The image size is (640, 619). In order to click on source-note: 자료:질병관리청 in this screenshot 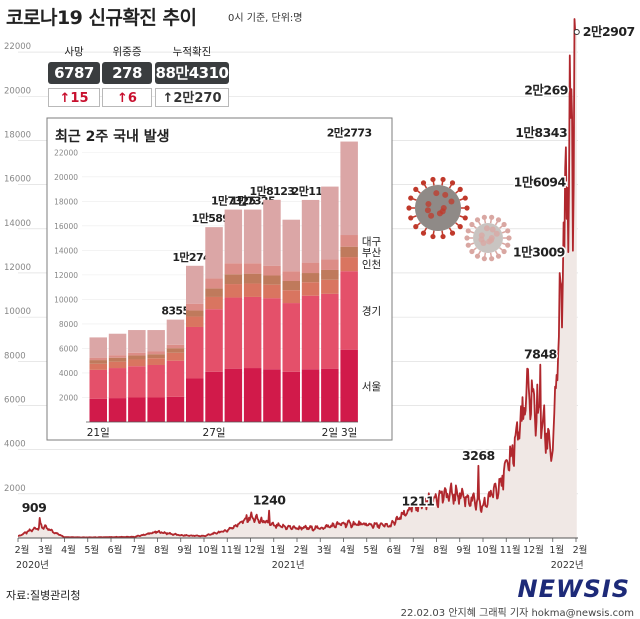, I will do `click(43, 595)`.